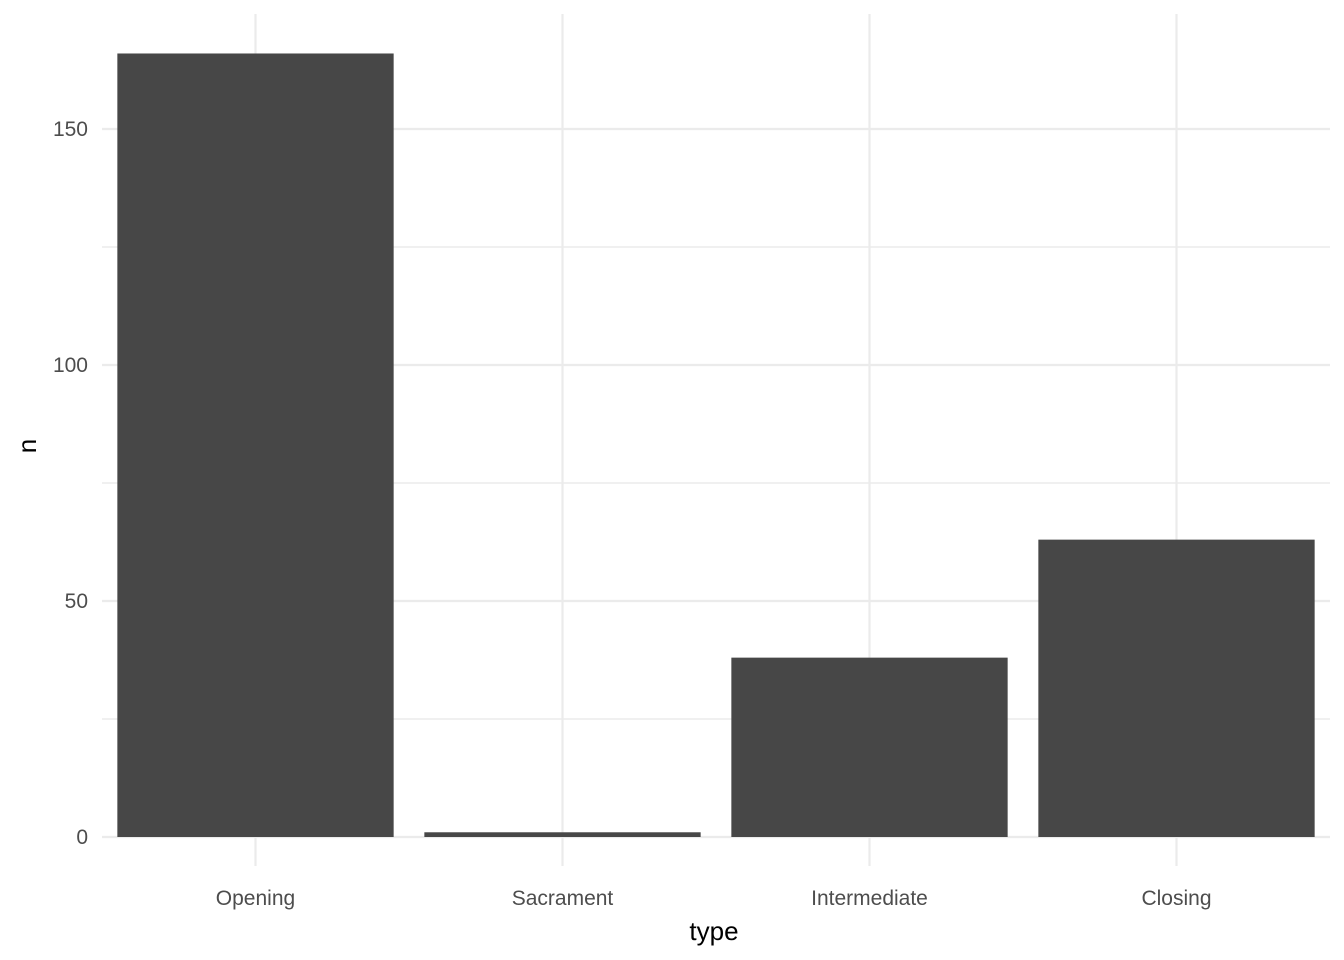 The width and height of the screenshot is (1344, 960). I want to click on y-tick-label: 50, so click(76, 601).